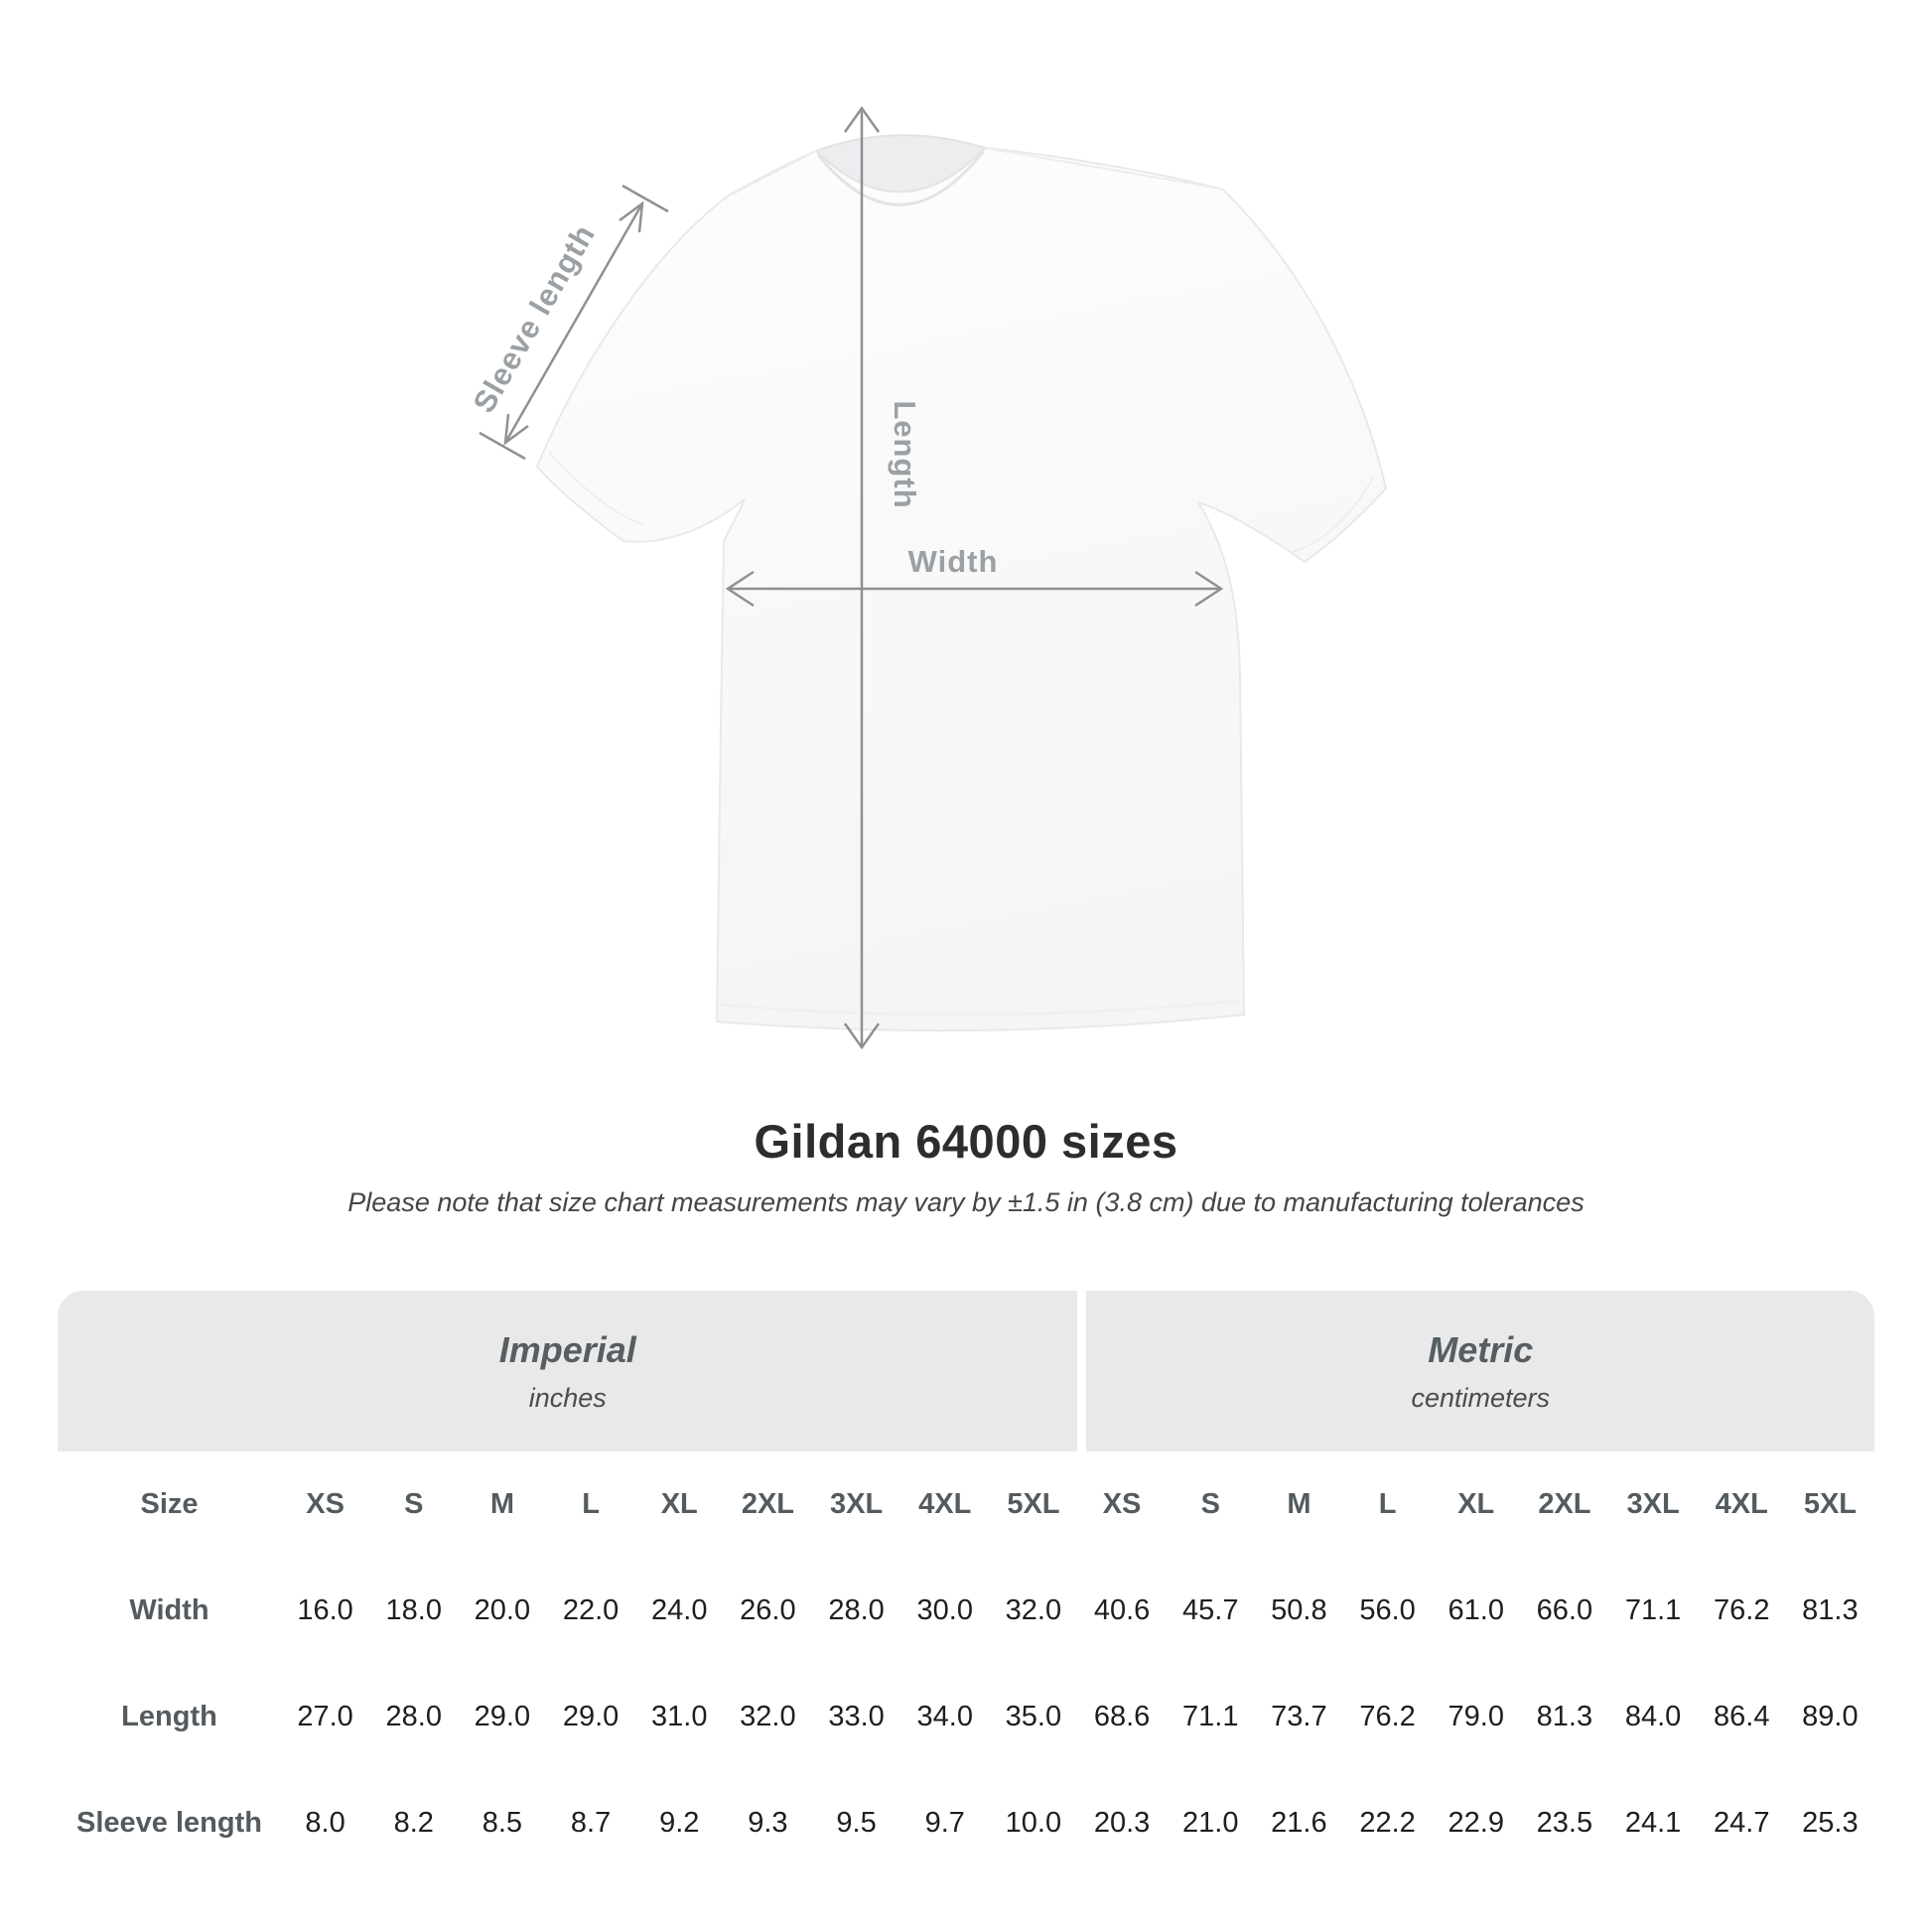  What do you see at coordinates (1122, 1504) in the screenshot?
I see `size-col-header-met-xs: XS` at bounding box center [1122, 1504].